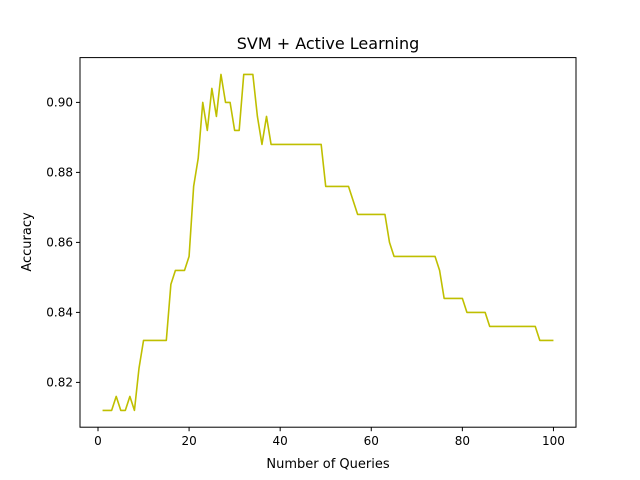  Describe the element at coordinates (553, 441) in the screenshot. I see `x-tick-label: 100` at that location.